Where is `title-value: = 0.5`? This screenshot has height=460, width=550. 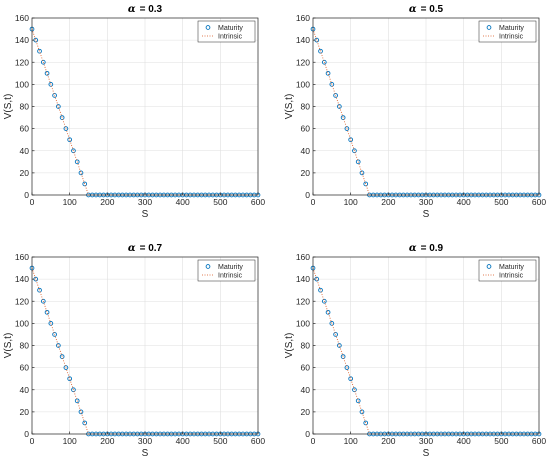
title-value: = 0.5 is located at coordinates (432, 9).